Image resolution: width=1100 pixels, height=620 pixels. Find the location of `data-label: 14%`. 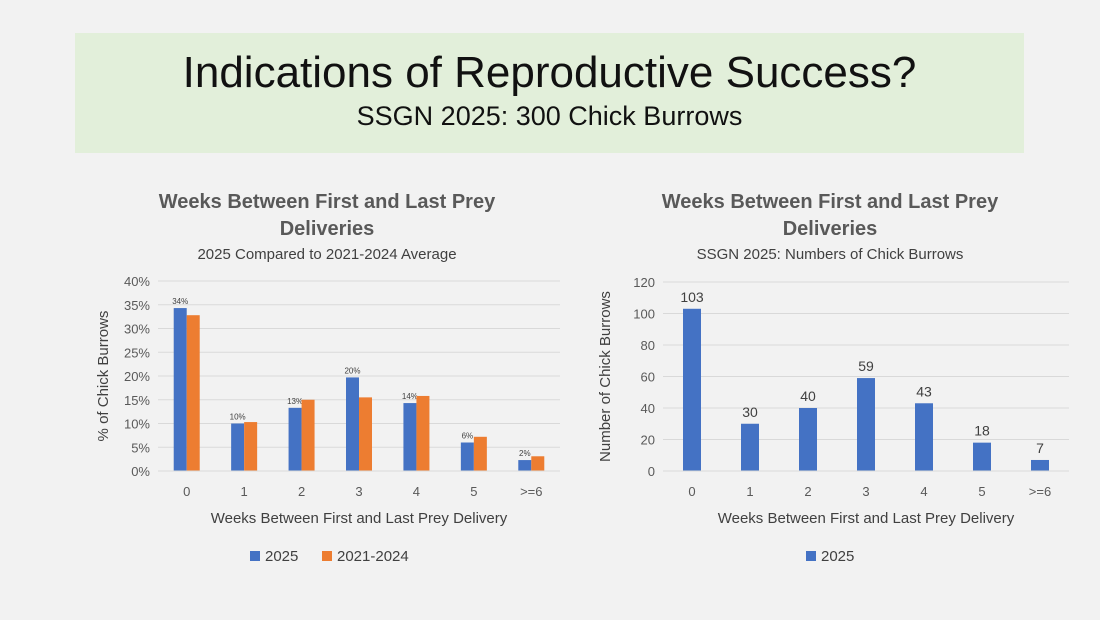

data-label: 14% is located at coordinates (410, 396).